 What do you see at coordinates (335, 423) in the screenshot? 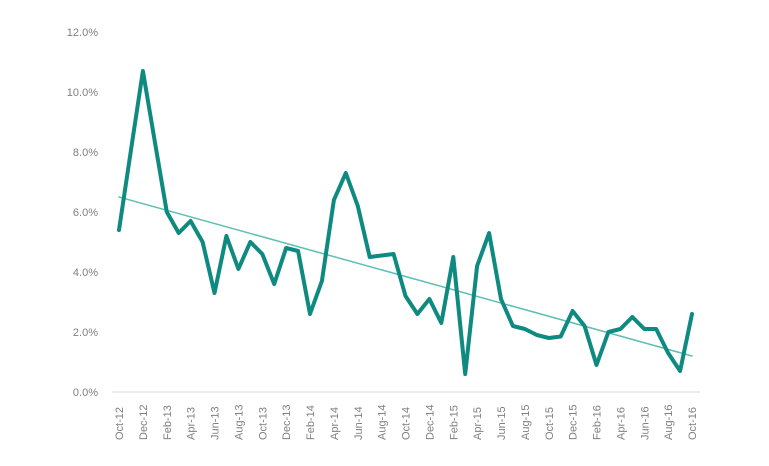
I see `x-tick-label: Apr-14` at bounding box center [335, 423].